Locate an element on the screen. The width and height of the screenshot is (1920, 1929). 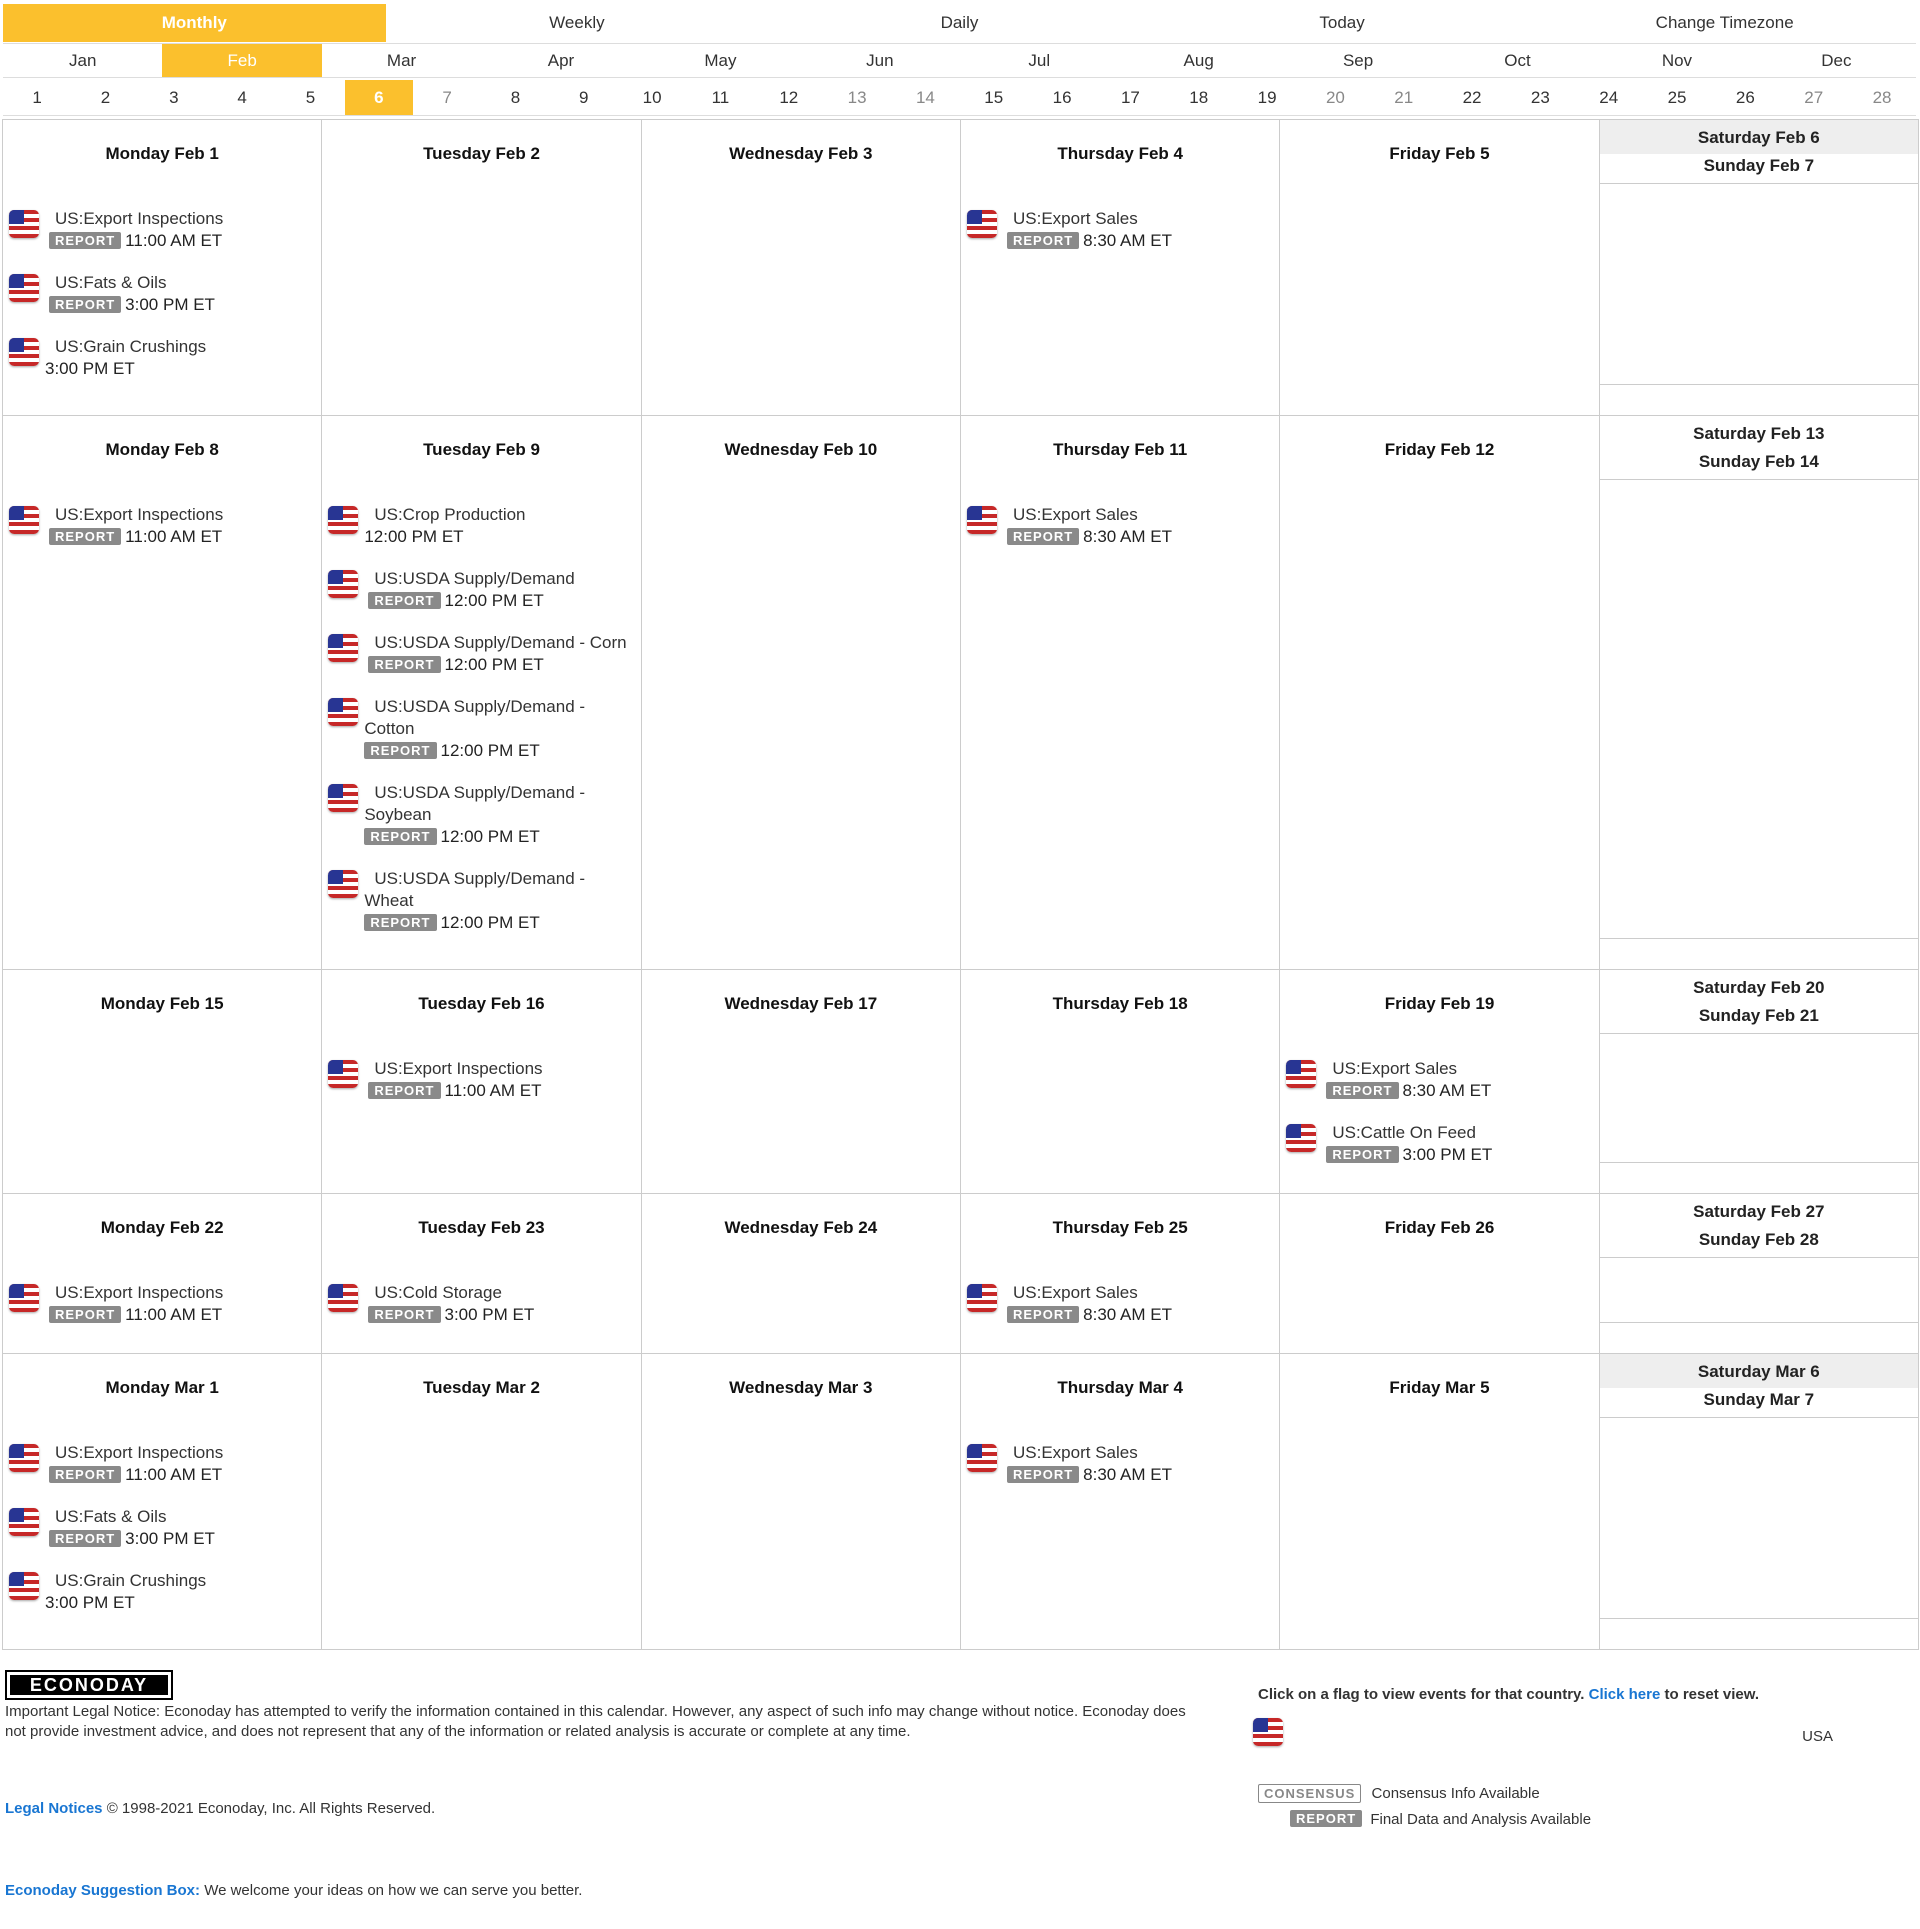
legal-notices-link: Legal Notices is located at coordinates (54, 1808).